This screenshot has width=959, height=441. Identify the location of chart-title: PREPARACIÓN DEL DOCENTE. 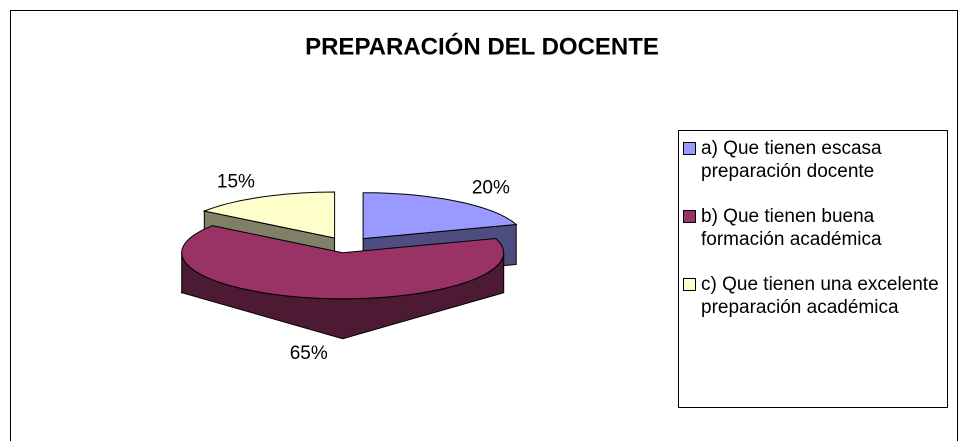
(482, 46).